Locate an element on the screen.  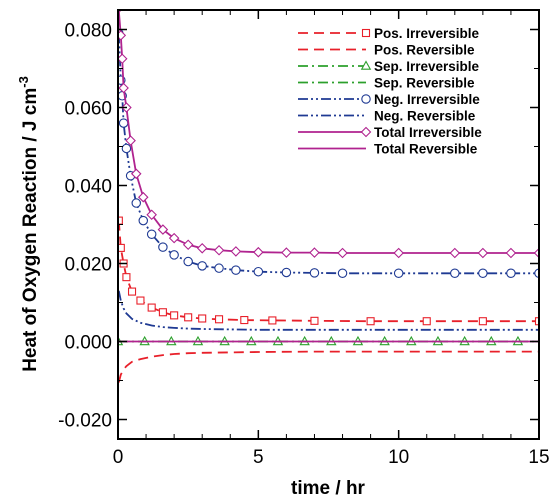
x-tick-label: 5 is located at coordinates (258, 457).